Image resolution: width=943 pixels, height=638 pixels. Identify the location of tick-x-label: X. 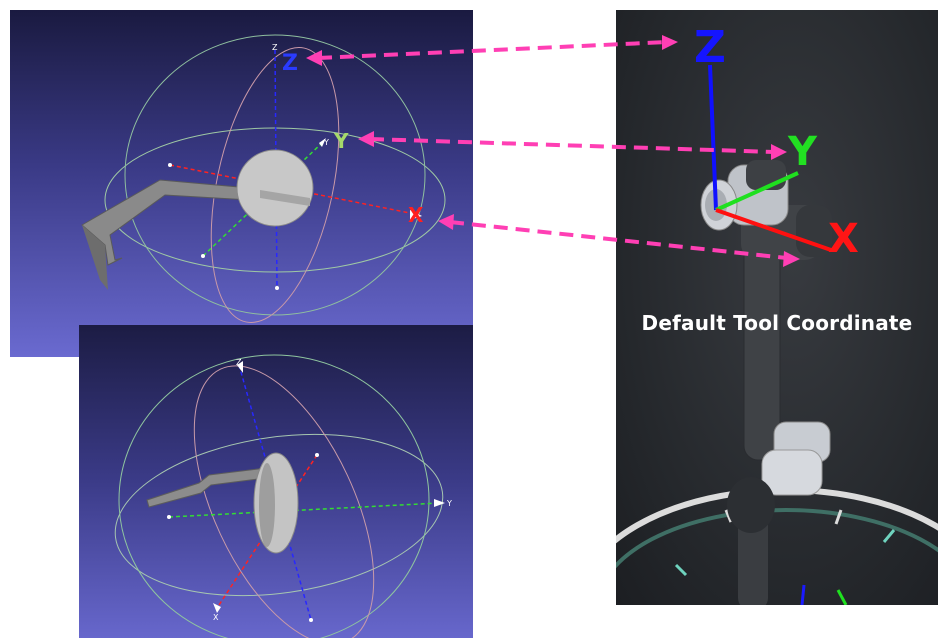
(216, 617).